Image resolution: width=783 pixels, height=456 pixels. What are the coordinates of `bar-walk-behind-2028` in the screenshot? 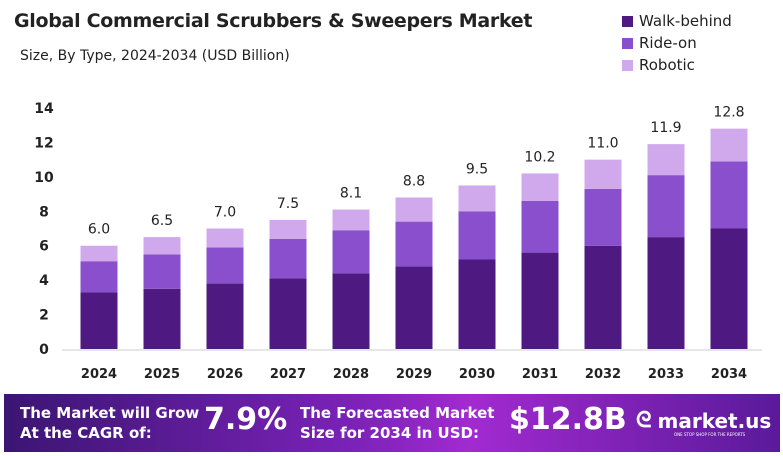 It's located at (351, 311).